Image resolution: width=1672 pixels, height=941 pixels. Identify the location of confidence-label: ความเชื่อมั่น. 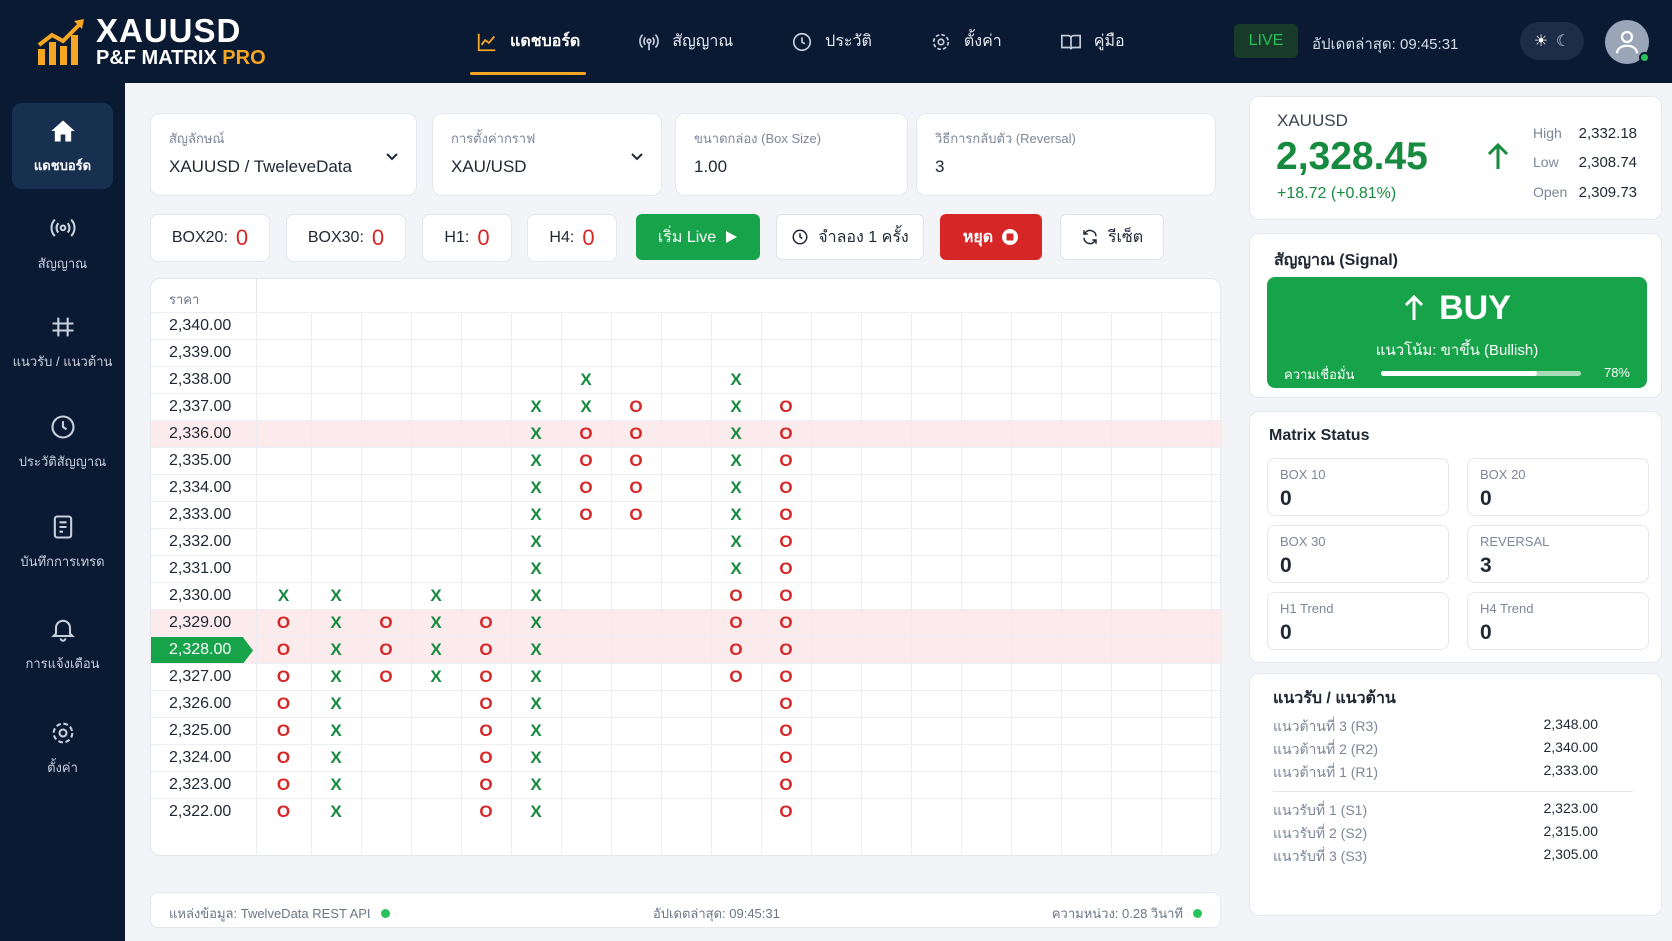
(1319, 374).